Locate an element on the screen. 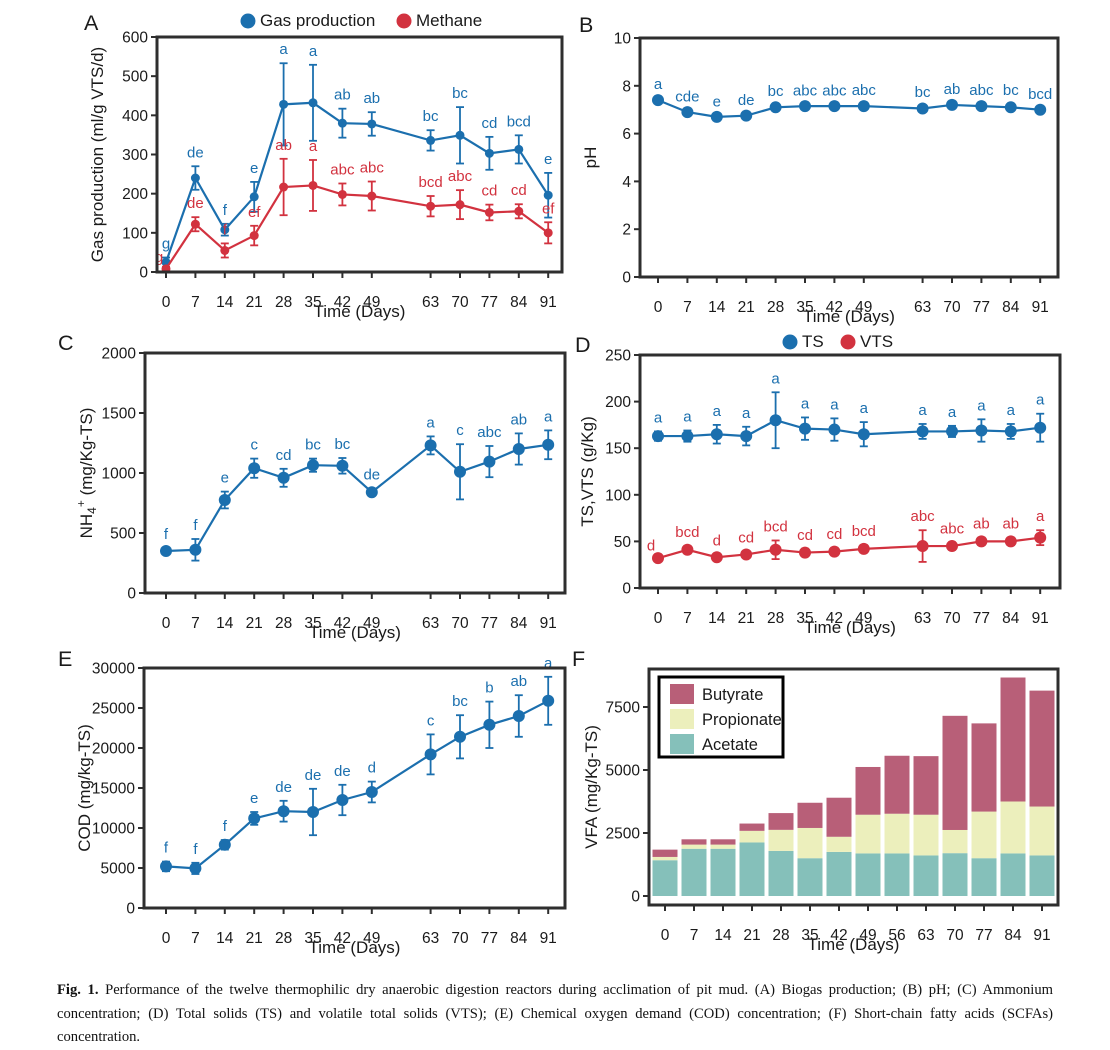 This screenshot has width=1110, height=1050. legend-dot-vts is located at coordinates (848, 342).